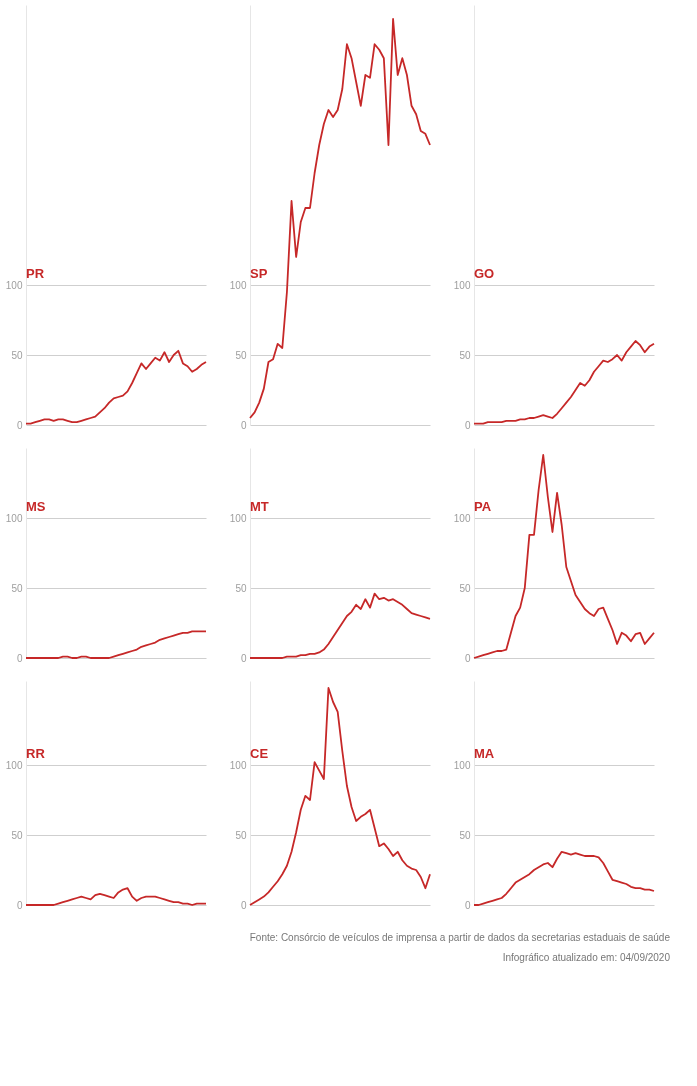 Image resolution: width=697 pixels, height=1086 pixels. I want to click on text: MT, so click(259, 506).